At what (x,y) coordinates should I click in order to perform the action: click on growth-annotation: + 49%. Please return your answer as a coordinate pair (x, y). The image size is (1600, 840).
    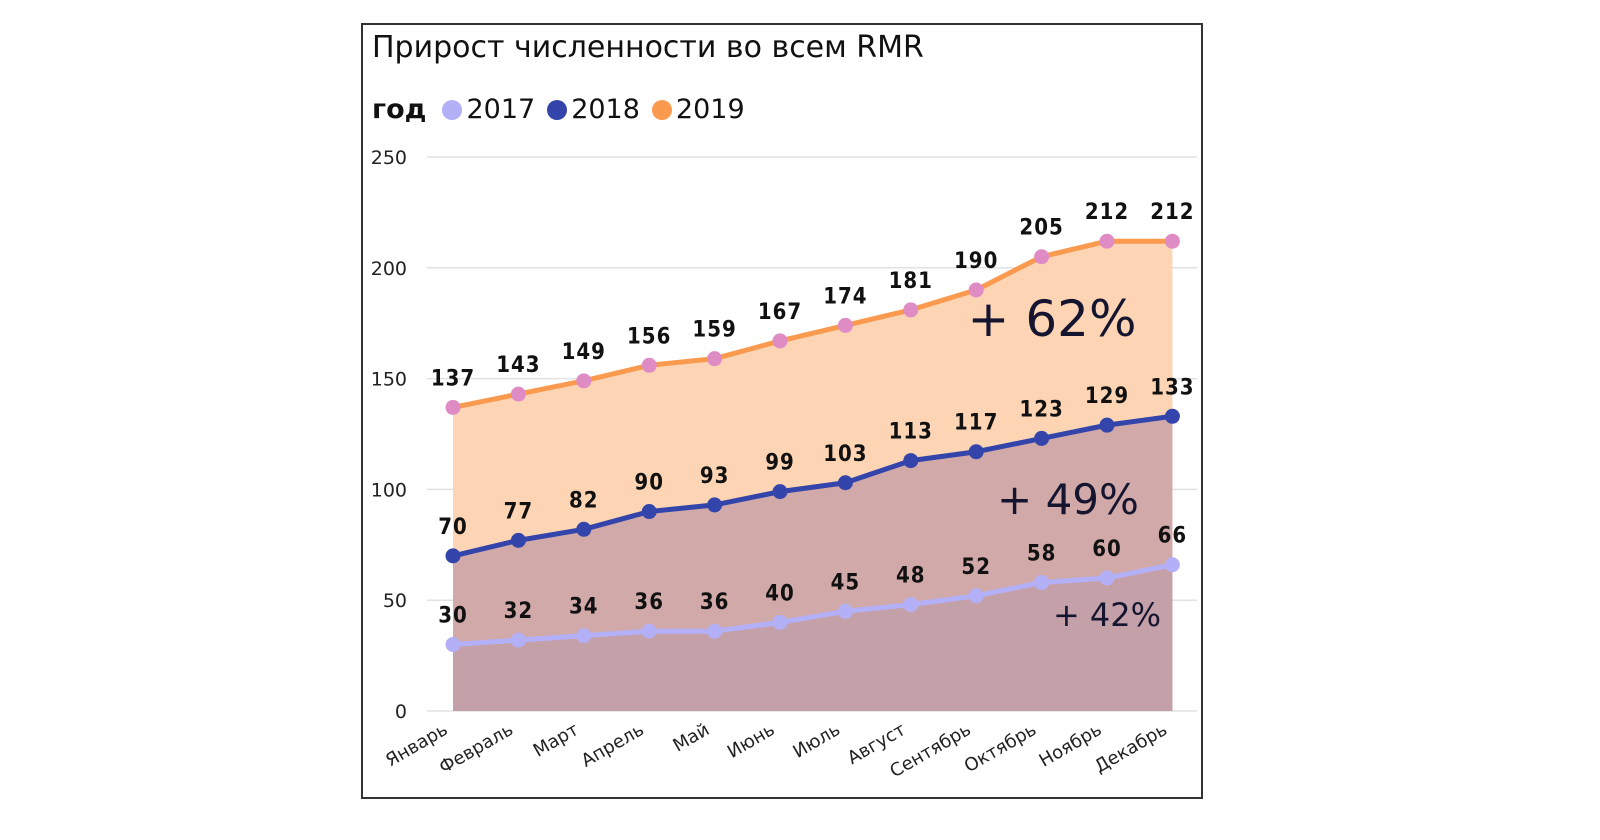
    Looking at the image, I should click on (1068, 499).